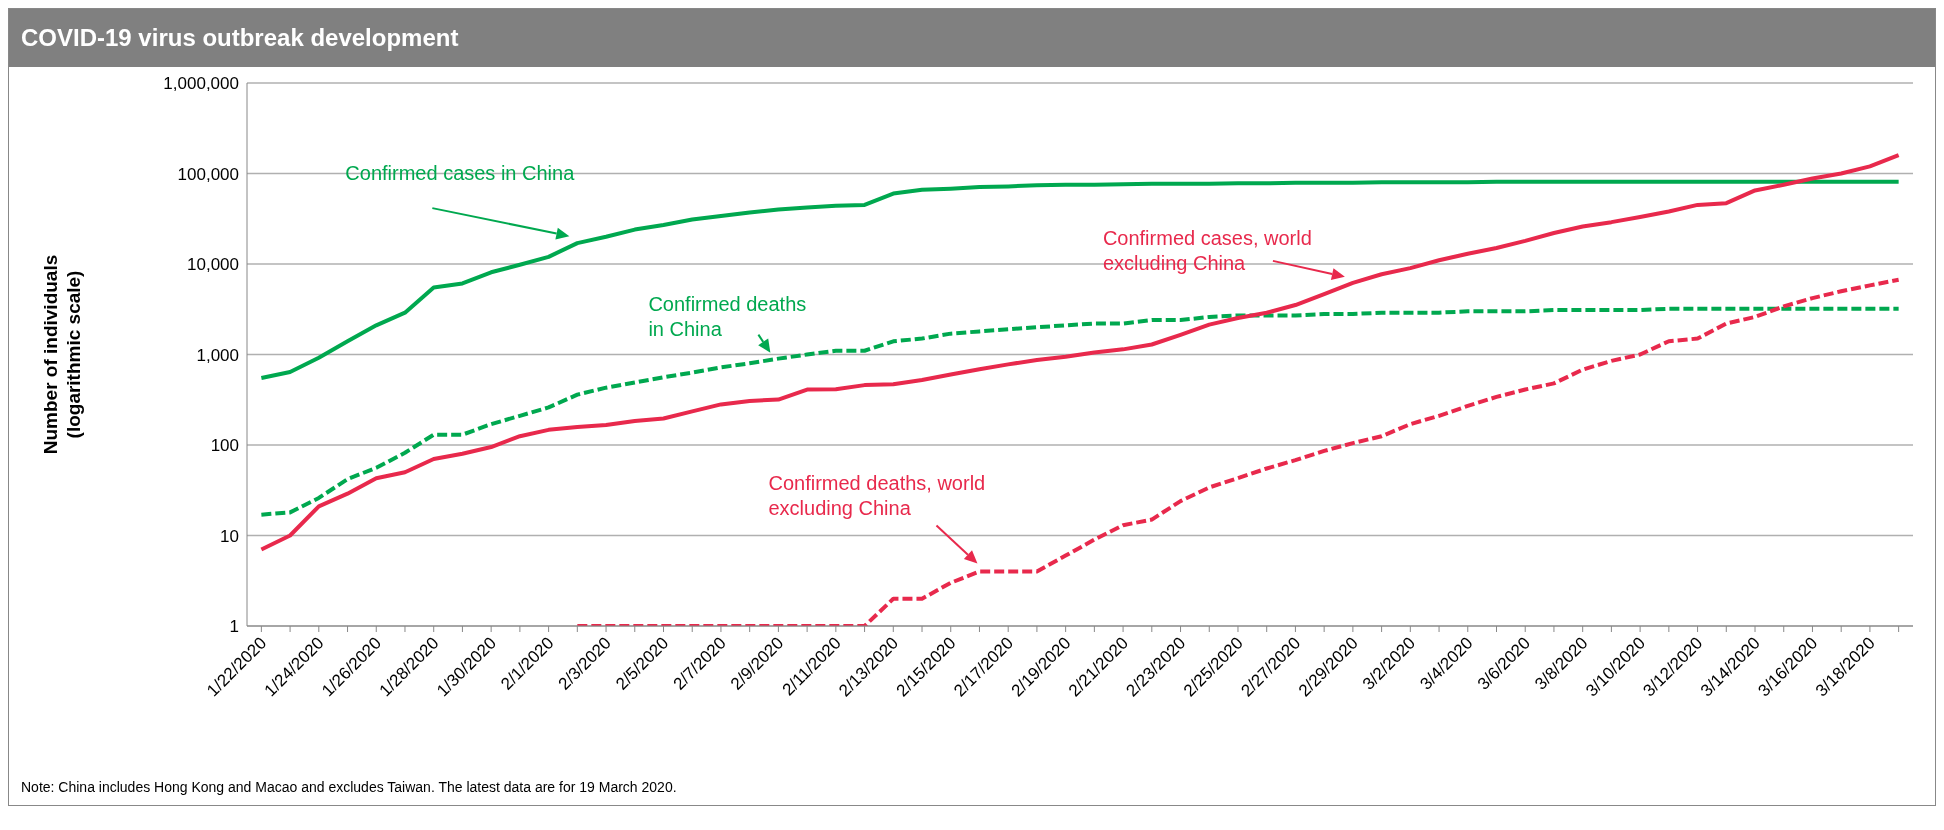  What do you see at coordinates (217, 355) in the screenshot?
I see `y-tick-label: 1,000` at bounding box center [217, 355].